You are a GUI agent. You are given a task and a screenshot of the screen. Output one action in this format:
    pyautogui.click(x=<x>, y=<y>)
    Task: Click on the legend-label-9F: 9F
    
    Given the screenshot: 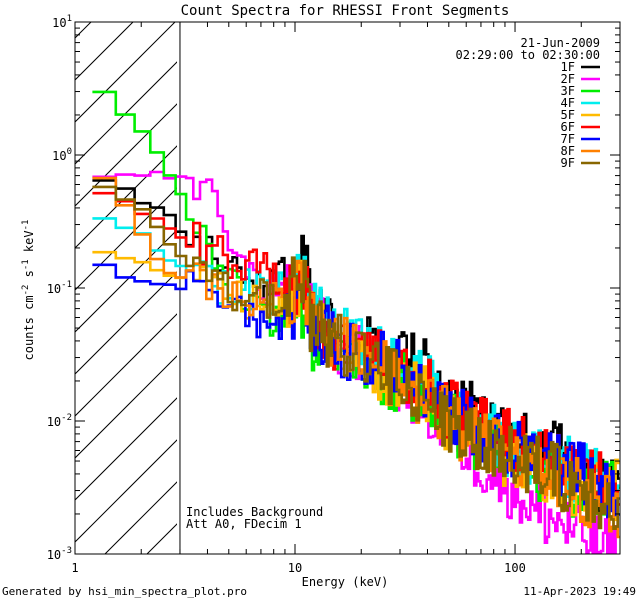 What is the action you would take?
    pyautogui.click(x=568, y=163)
    